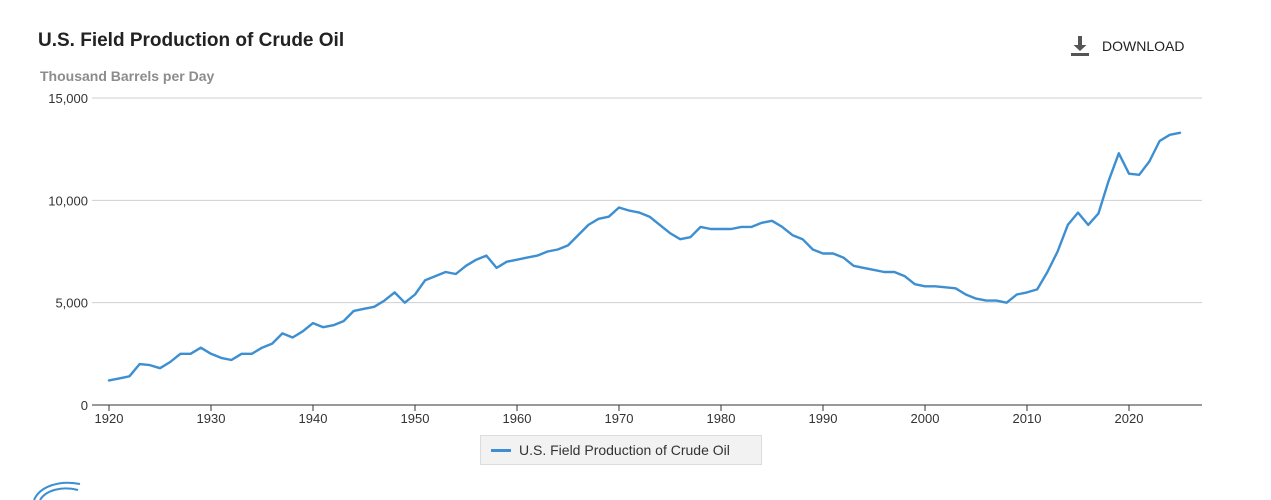 The image size is (1271, 500). What do you see at coordinates (313, 418) in the screenshot?
I see `x-tick-label: 1940` at bounding box center [313, 418].